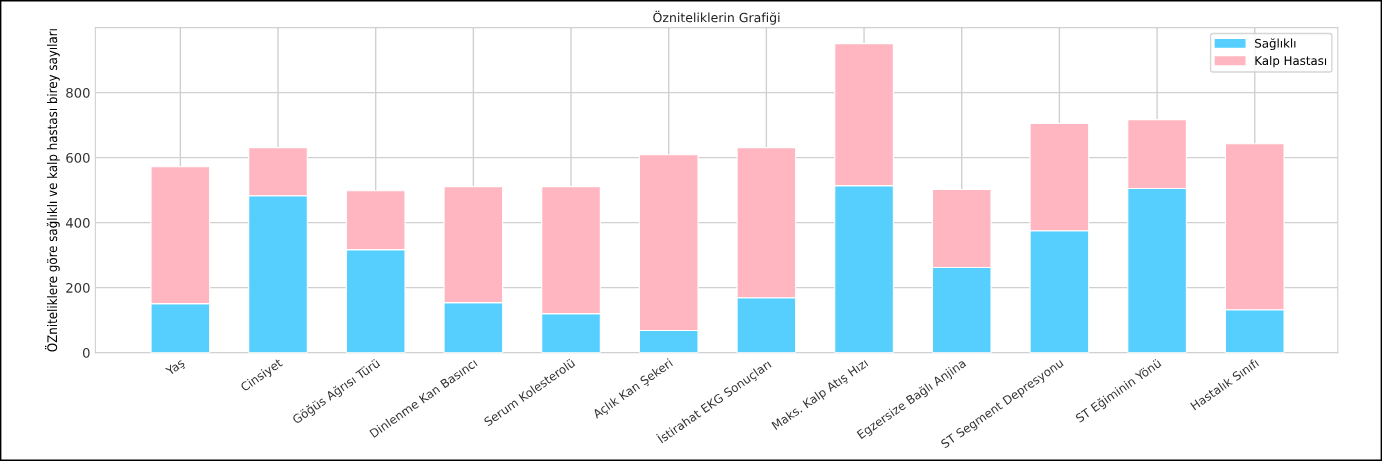  What do you see at coordinates (716, 17) in the screenshot?
I see `chart-title: Özniteliklerin Grafiği` at bounding box center [716, 17].